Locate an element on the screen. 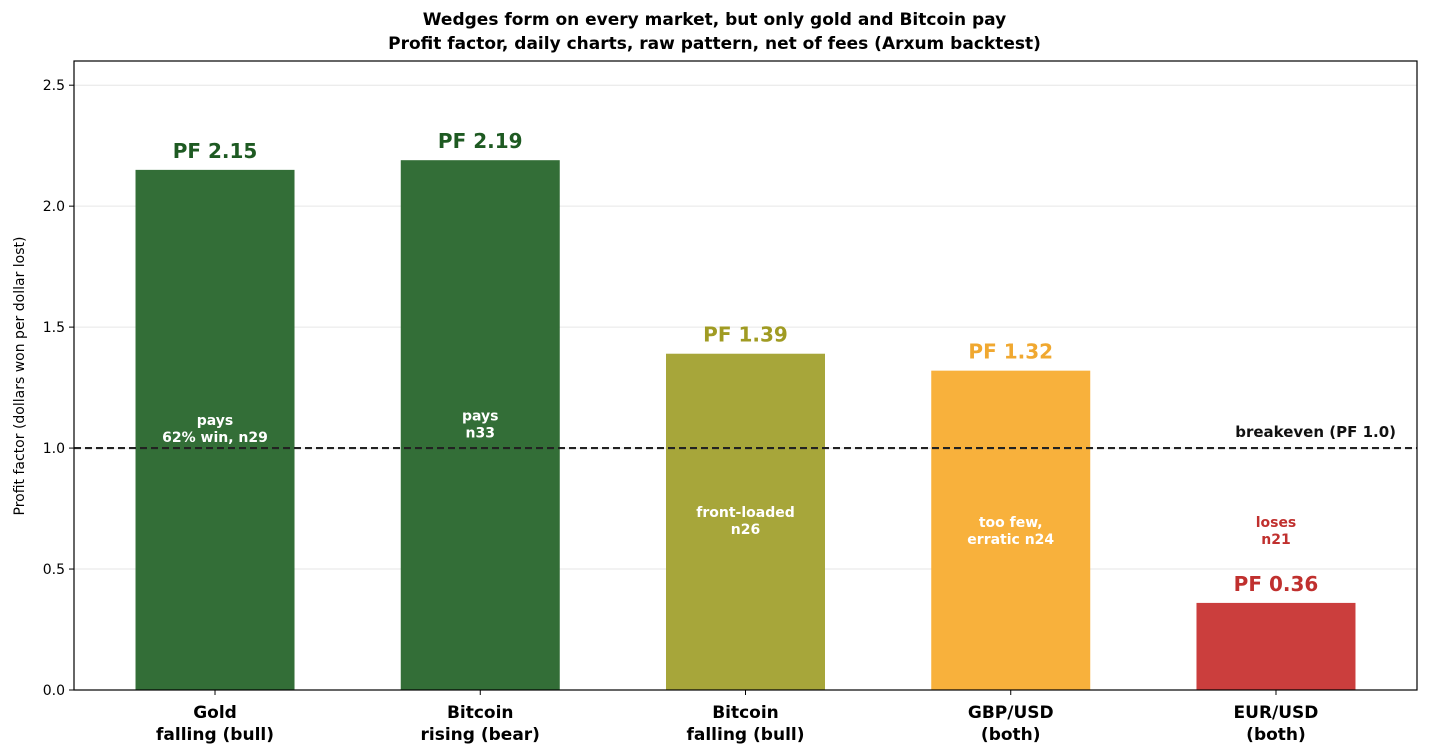  x-tick-label: Gold is located at coordinates (215, 713).